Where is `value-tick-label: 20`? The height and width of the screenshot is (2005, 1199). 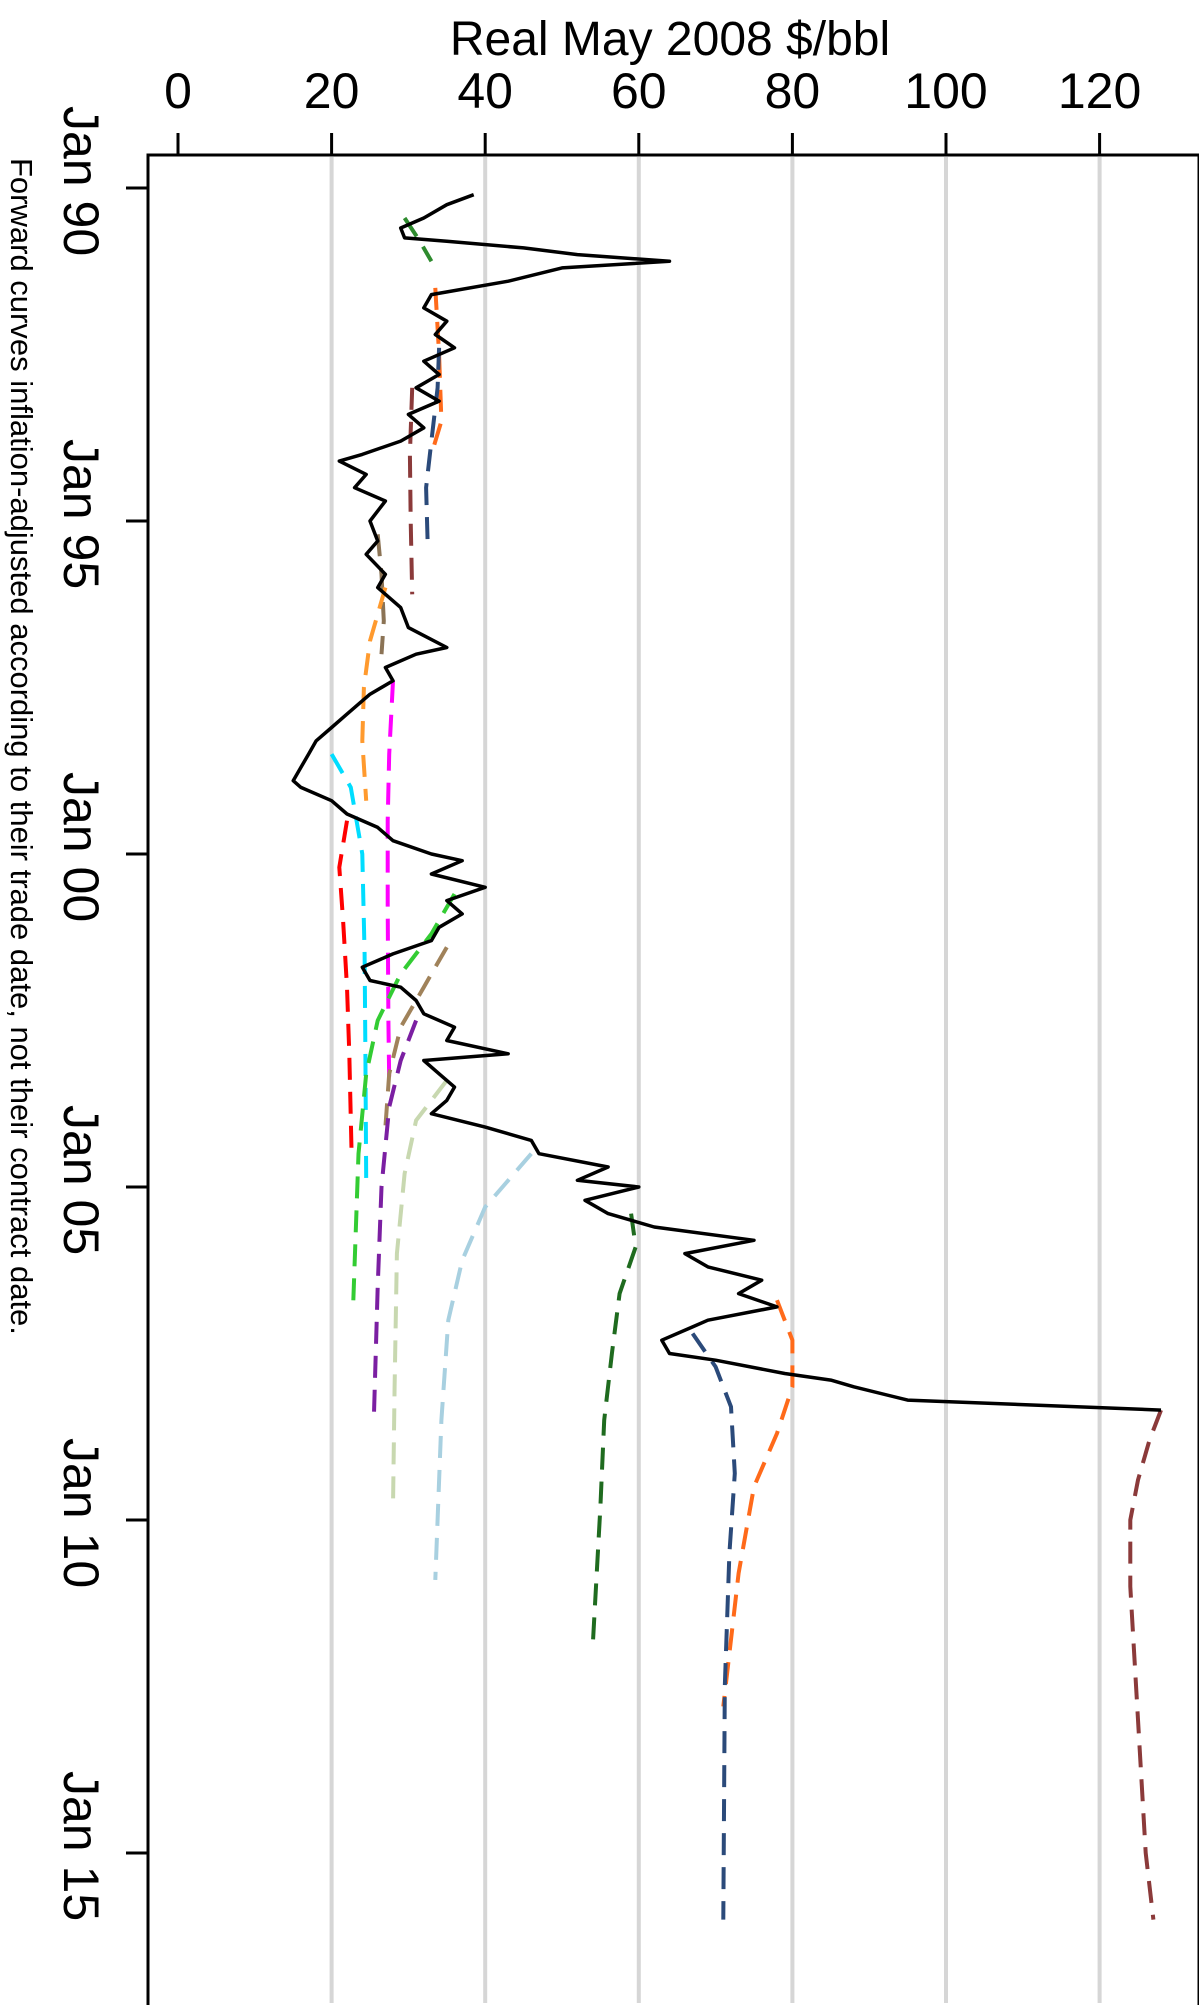
value-tick-label: 20 is located at coordinates (332, 91).